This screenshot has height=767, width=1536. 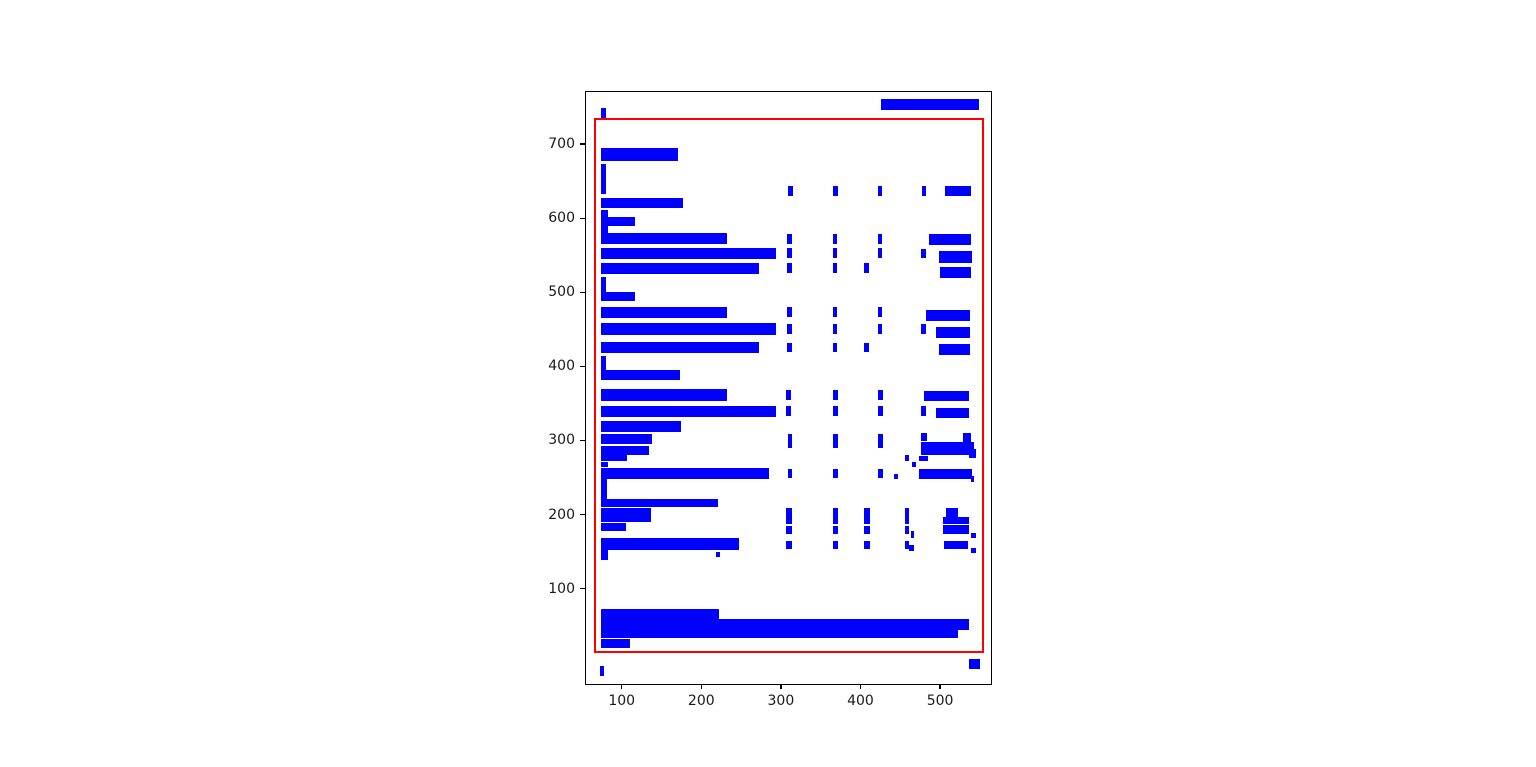 I want to click on x-tick-label: 200, so click(x=701, y=700).